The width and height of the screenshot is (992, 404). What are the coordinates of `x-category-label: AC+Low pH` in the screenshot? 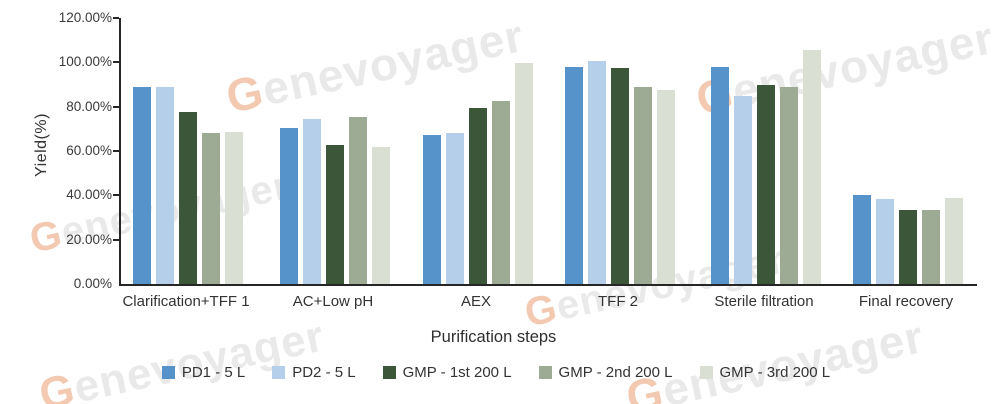 It's located at (333, 301).